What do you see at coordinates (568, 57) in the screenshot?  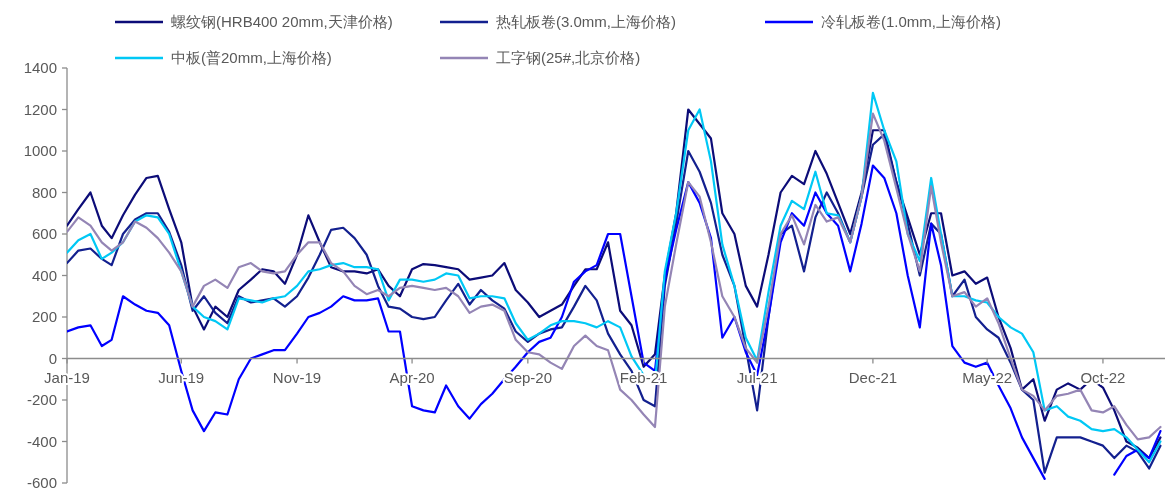 I see `legend-label: 工字钢(25#,北京价格)` at bounding box center [568, 57].